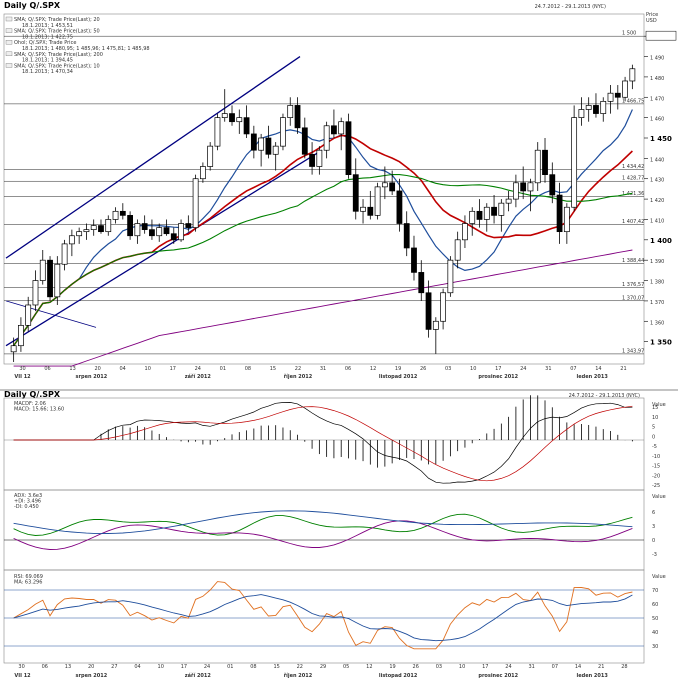 Image resolution: width=678 pixels, height=687 pixels. I want to click on level-label: 1 434,42, so click(633, 167).